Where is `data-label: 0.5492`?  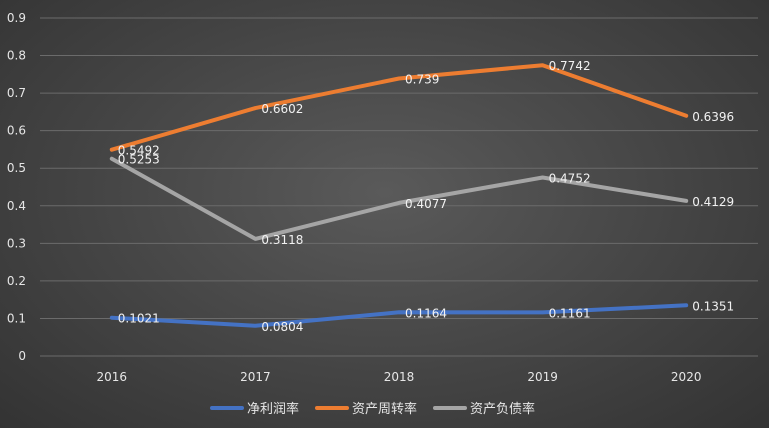
data-label: 0.5492 is located at coordinates (139, 151).